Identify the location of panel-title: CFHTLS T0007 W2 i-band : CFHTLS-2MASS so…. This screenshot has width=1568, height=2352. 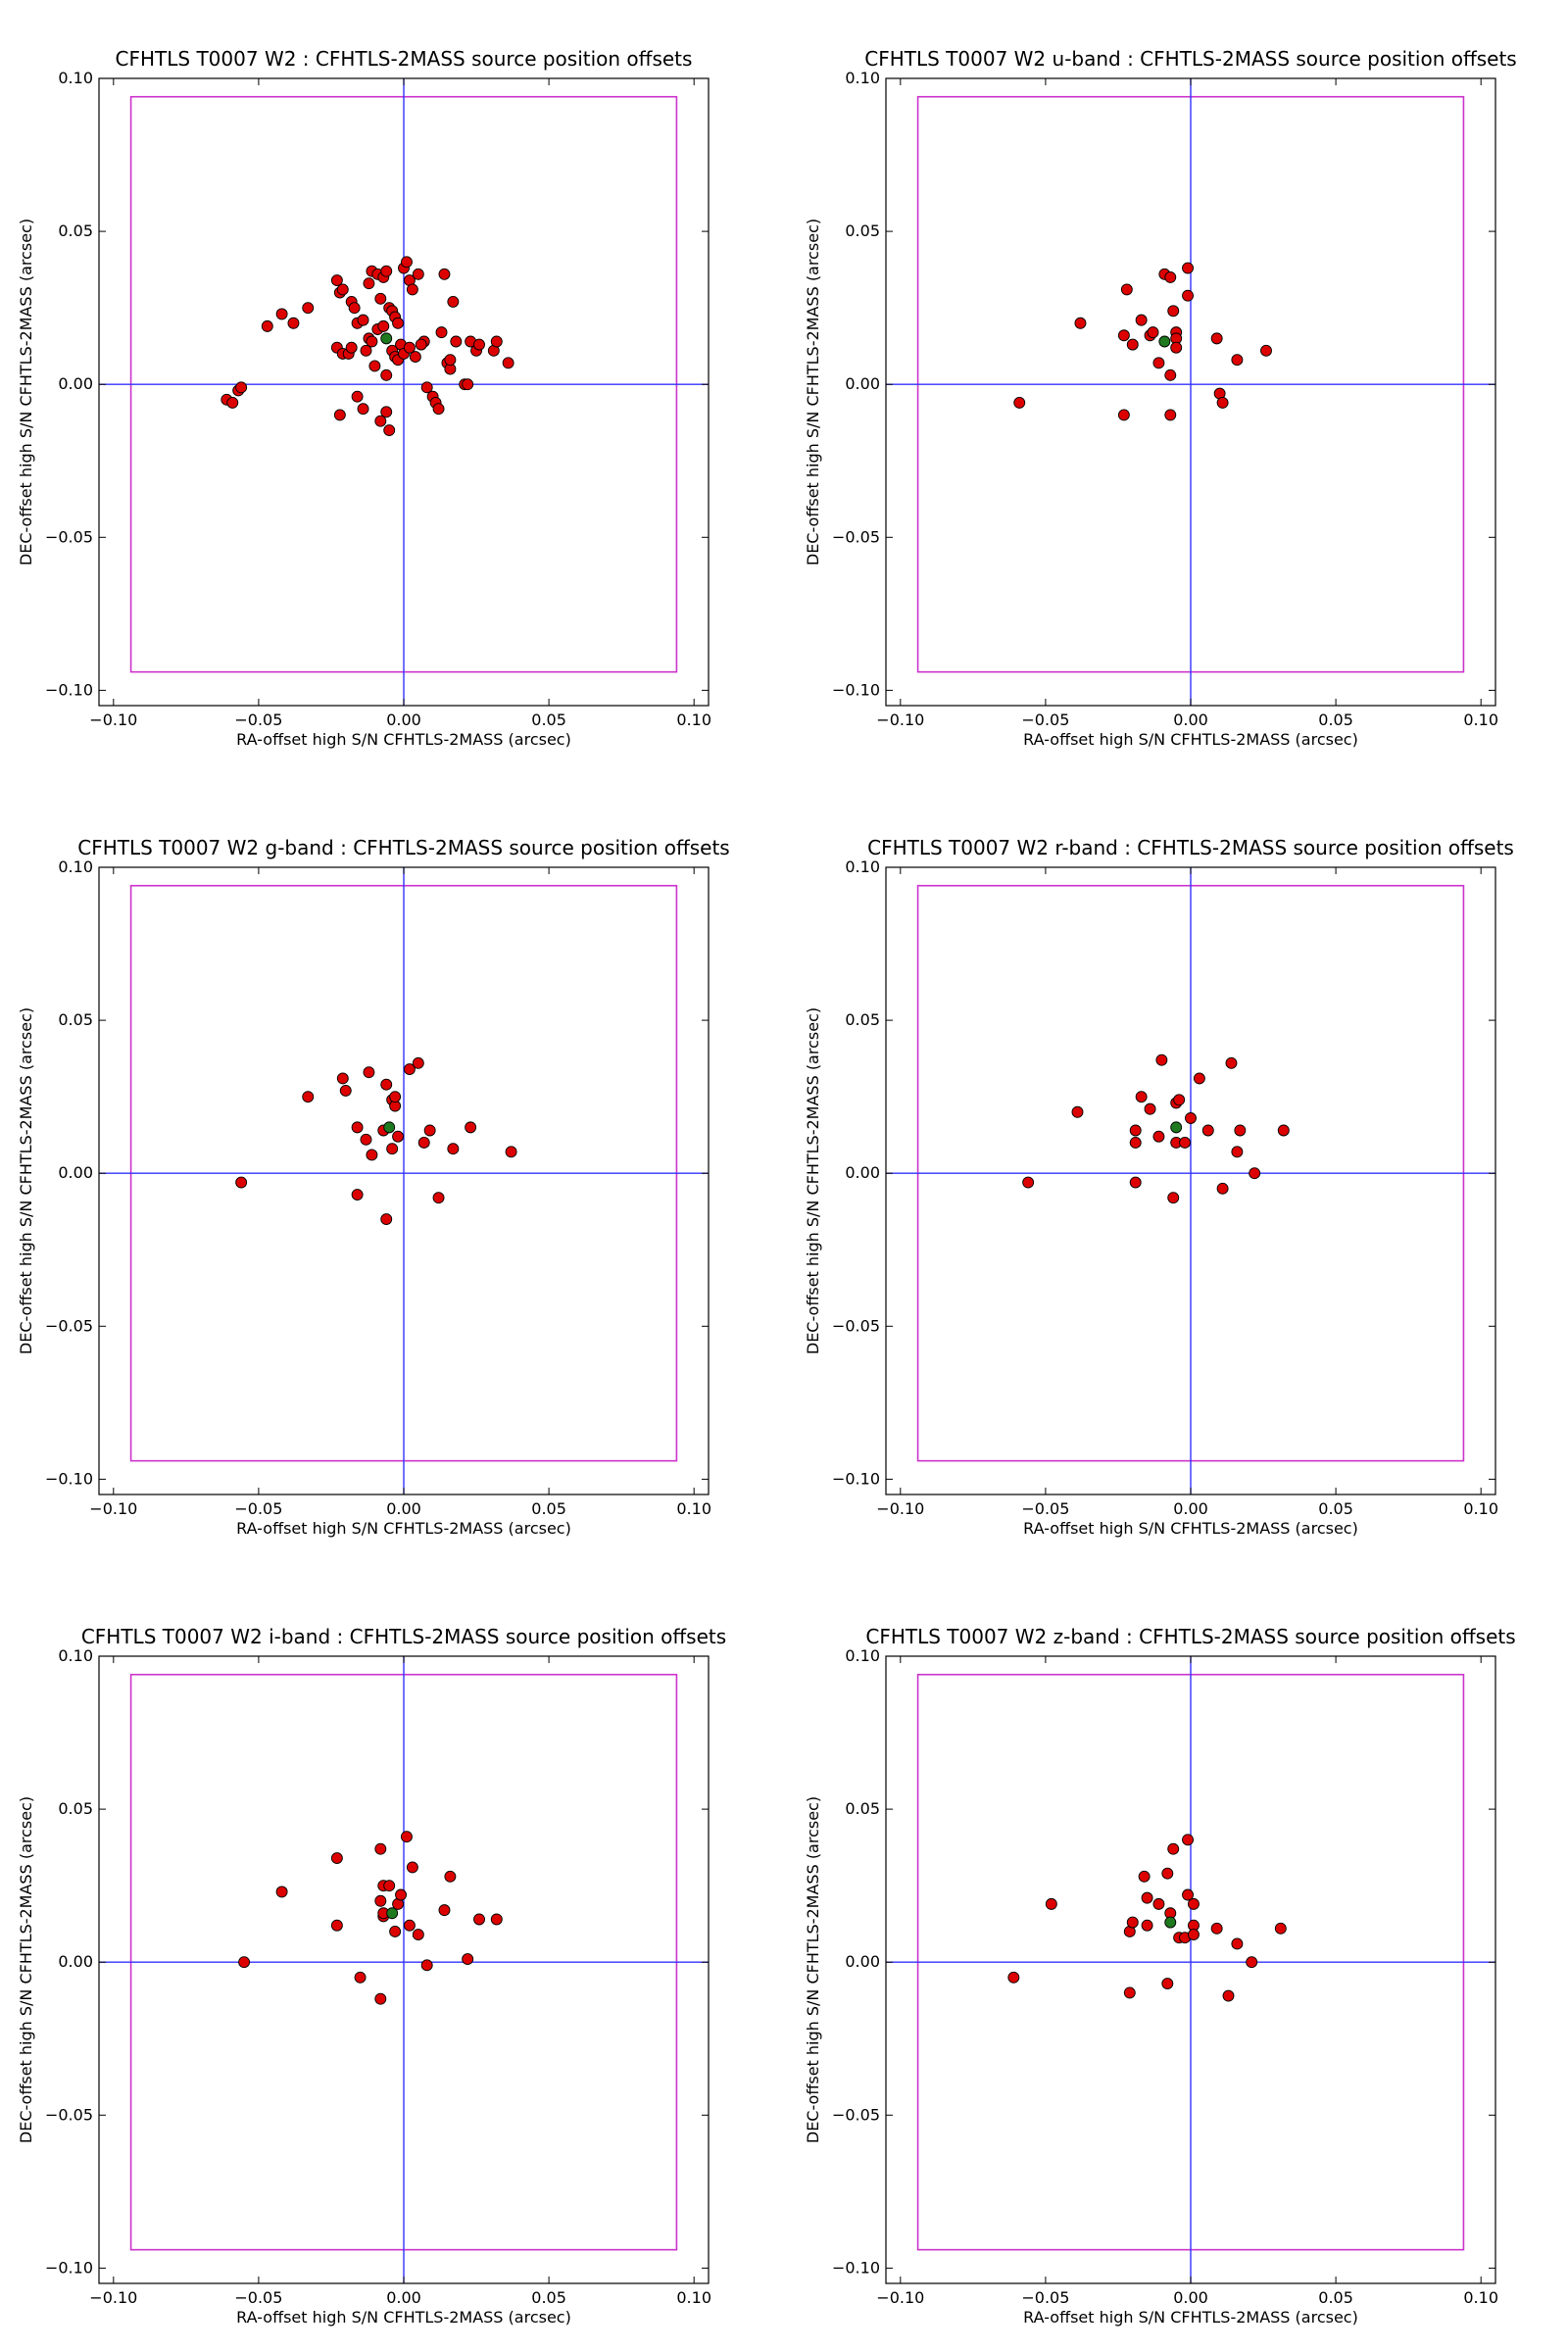
(403, 1636).